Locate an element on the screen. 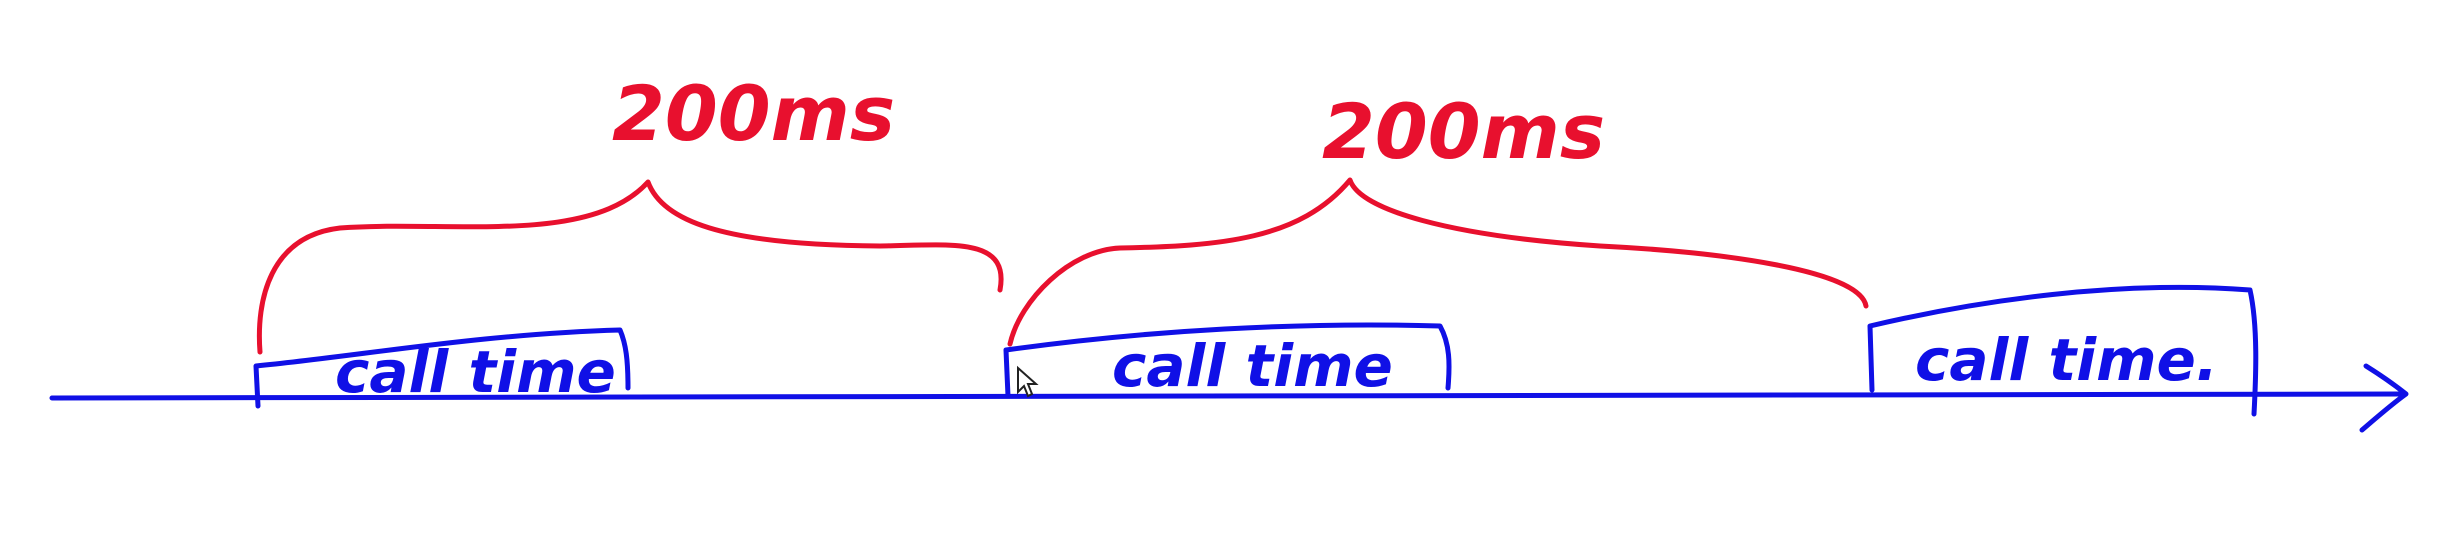  timeline is located at coordinates (1229, 398).